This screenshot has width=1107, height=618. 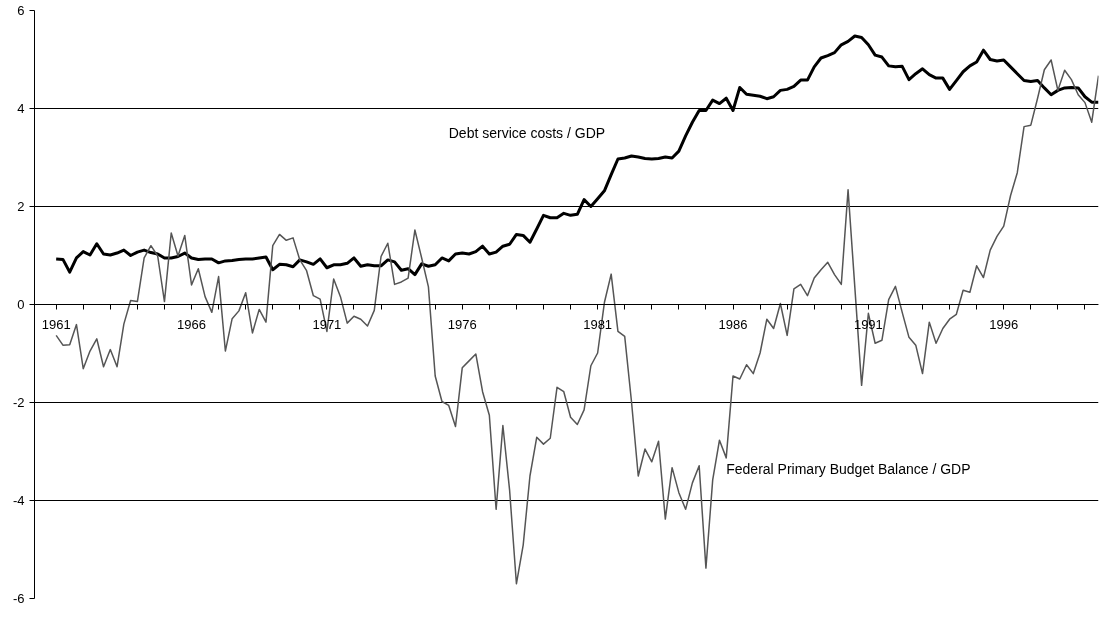 What do you see at coordinates (21, 304) in the screenshot?
I see `y-tick-label: 0` at bounding box center [21, 304].